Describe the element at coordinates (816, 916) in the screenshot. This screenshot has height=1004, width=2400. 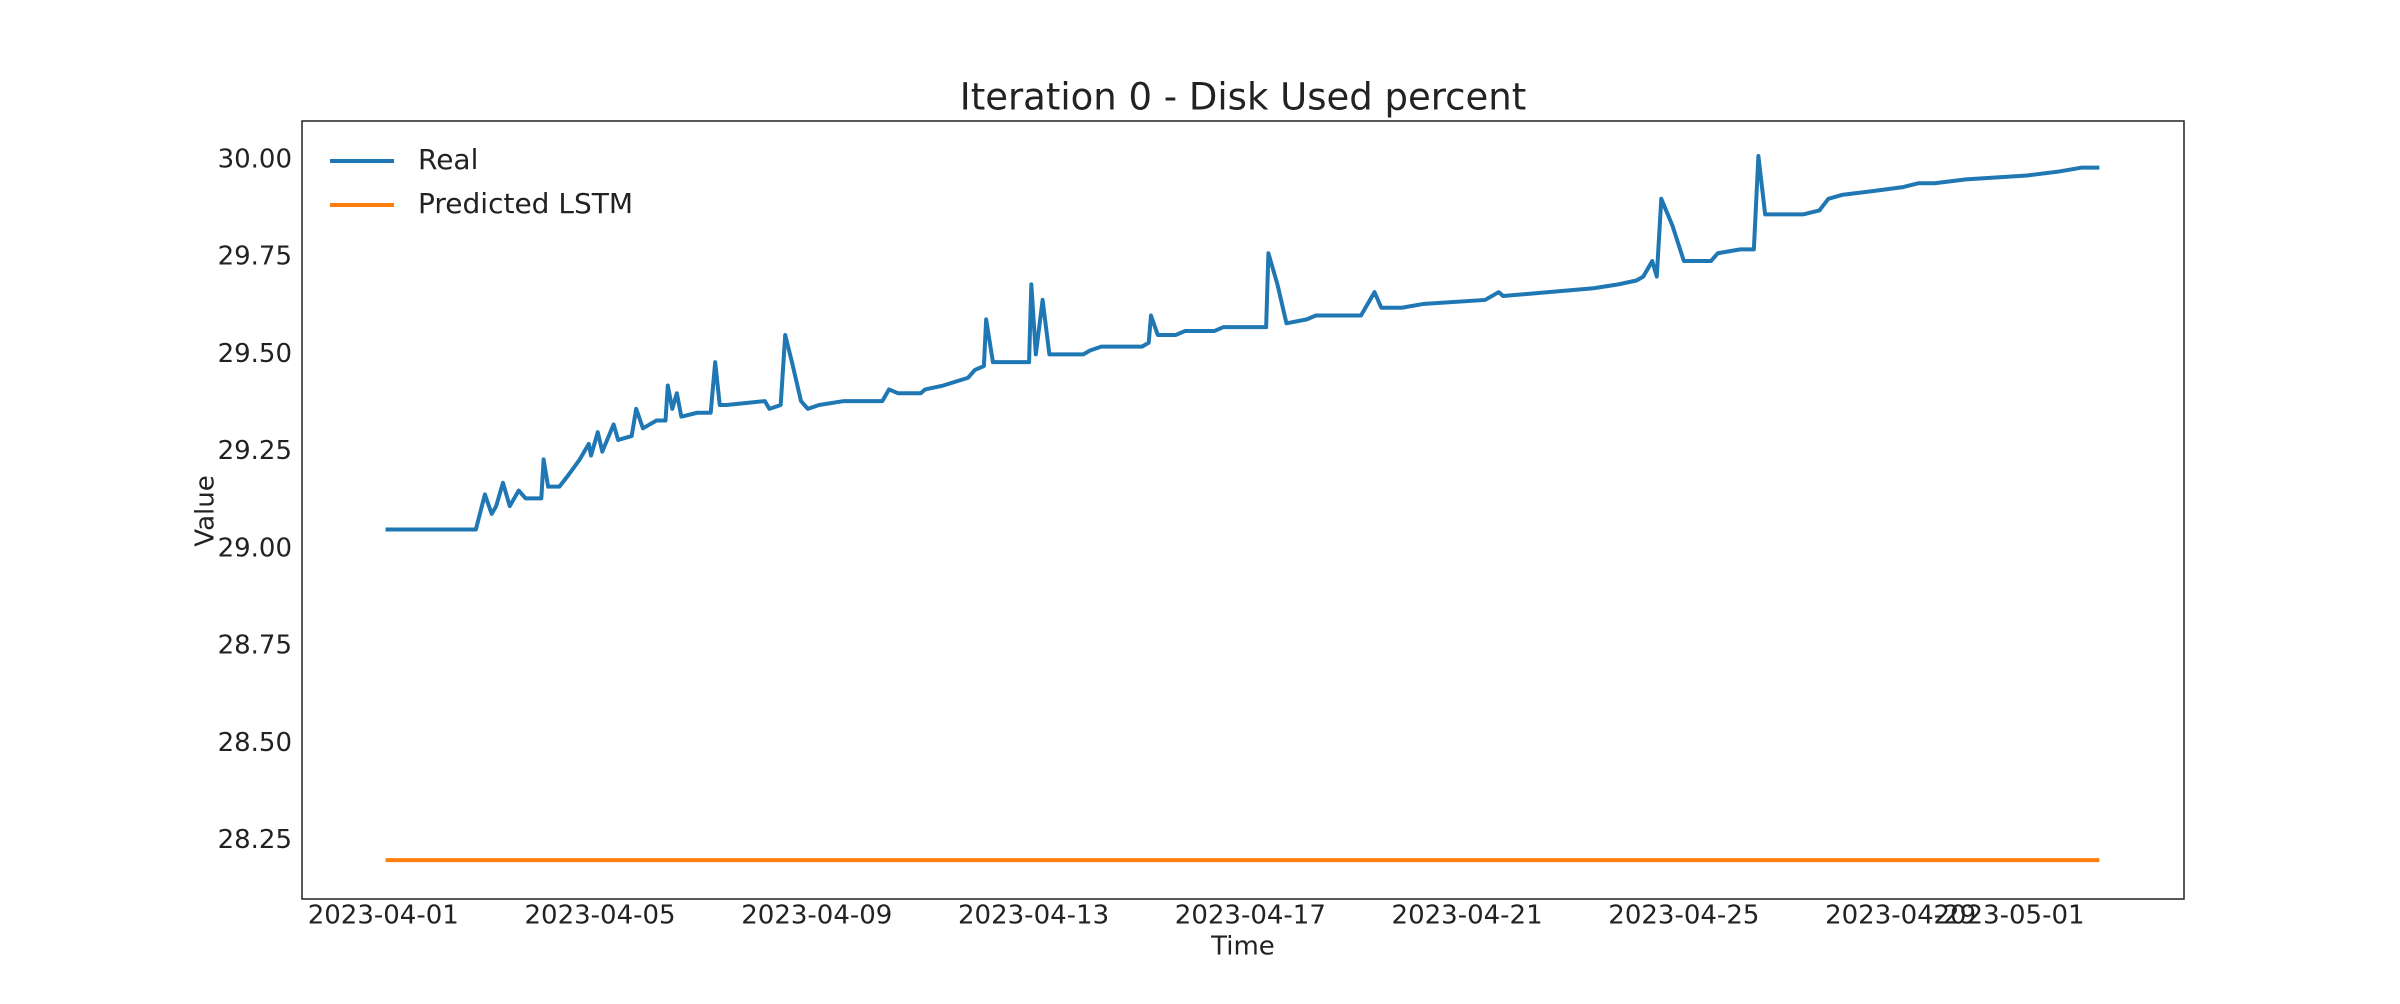
I see `x-tick-label: 2023-04-09` at that location.